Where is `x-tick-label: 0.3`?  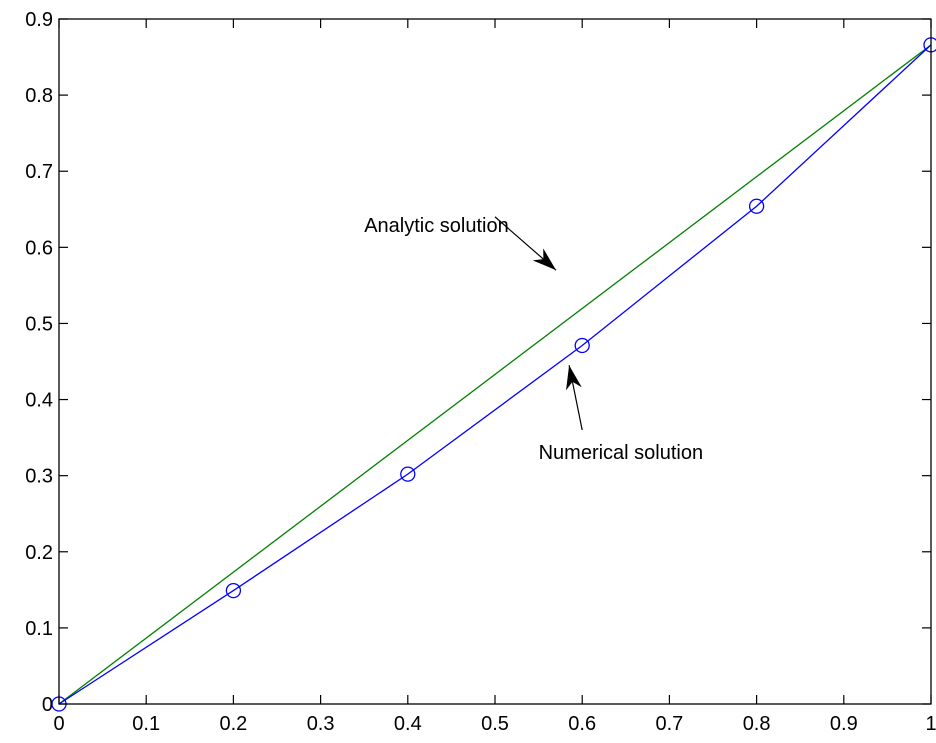
x-tick-label: 0.3 is located at coordinates (321, 724).